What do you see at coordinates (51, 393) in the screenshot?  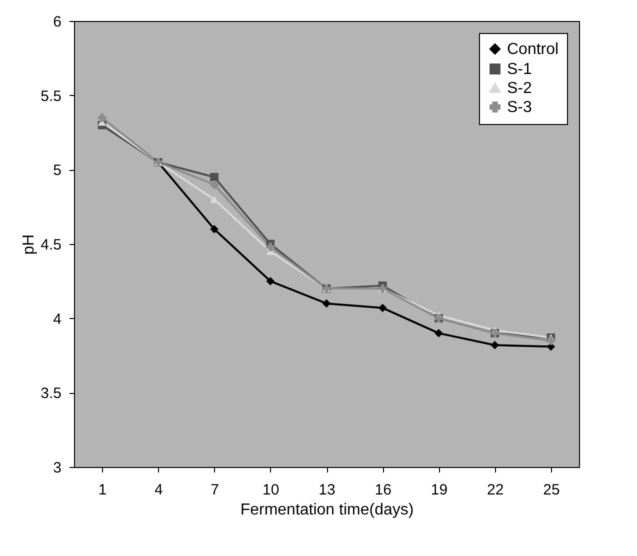 I see `y-tick-label: 3.5` at bounding box center [51, 393].